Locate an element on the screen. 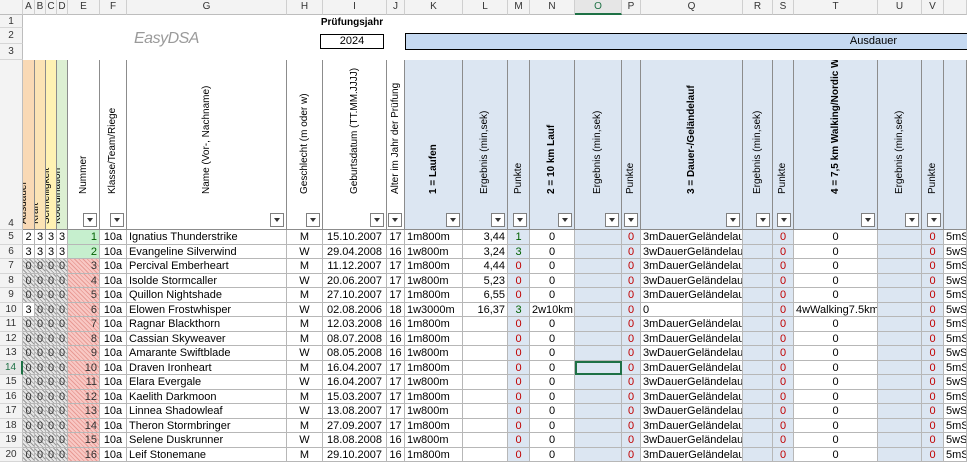  cell-t: 4wWalking7.5km is located at coordinates (836, 310).